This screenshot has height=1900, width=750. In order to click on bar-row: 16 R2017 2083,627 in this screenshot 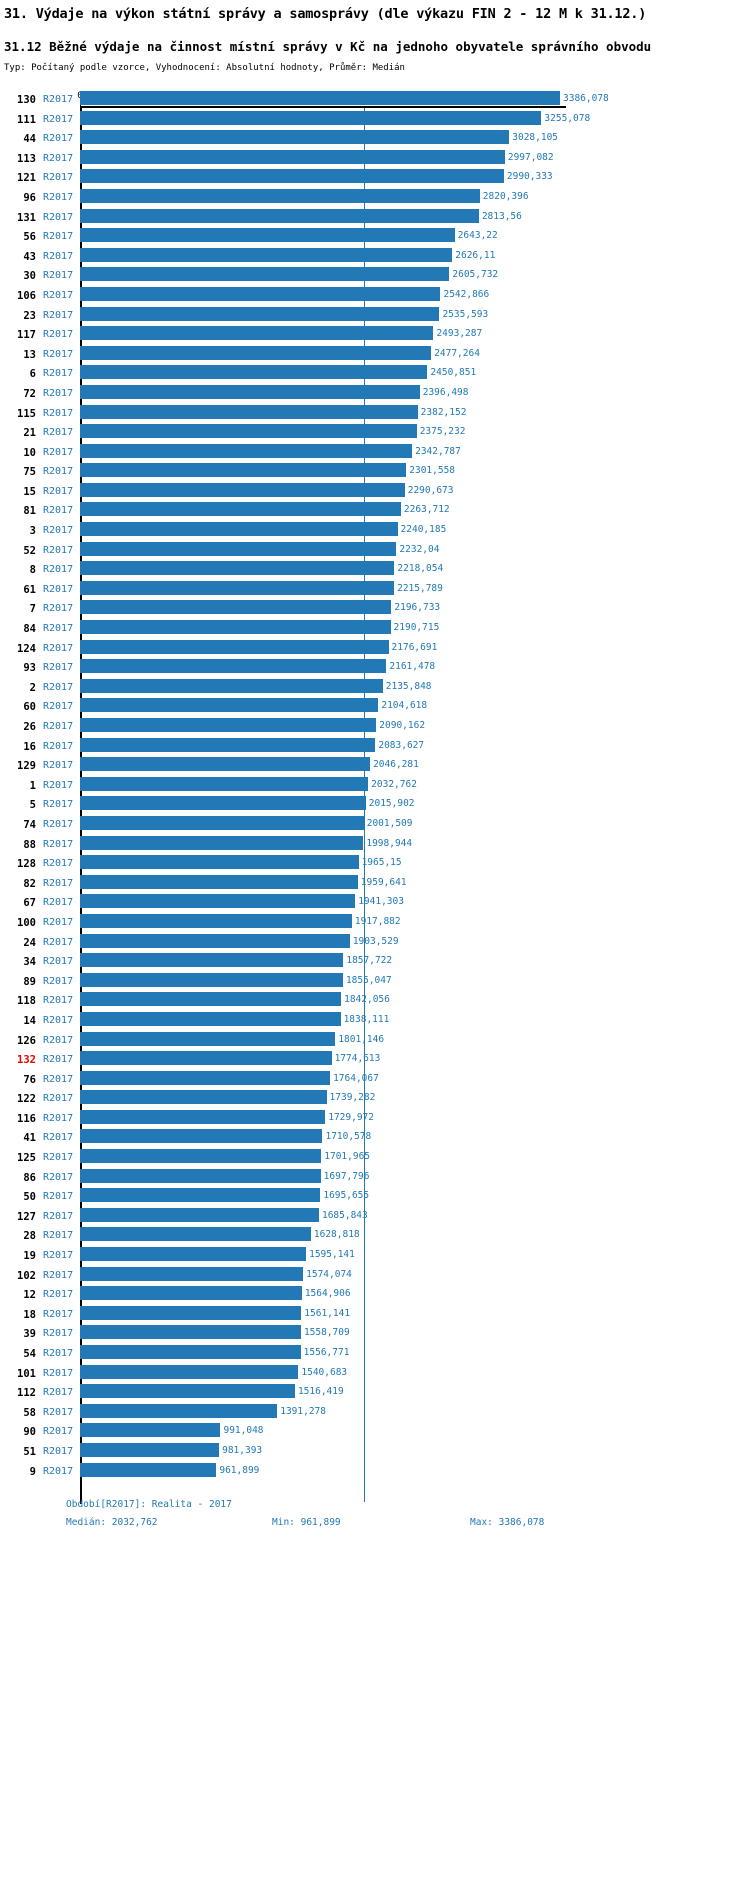, I will do `click(375, 747)`.